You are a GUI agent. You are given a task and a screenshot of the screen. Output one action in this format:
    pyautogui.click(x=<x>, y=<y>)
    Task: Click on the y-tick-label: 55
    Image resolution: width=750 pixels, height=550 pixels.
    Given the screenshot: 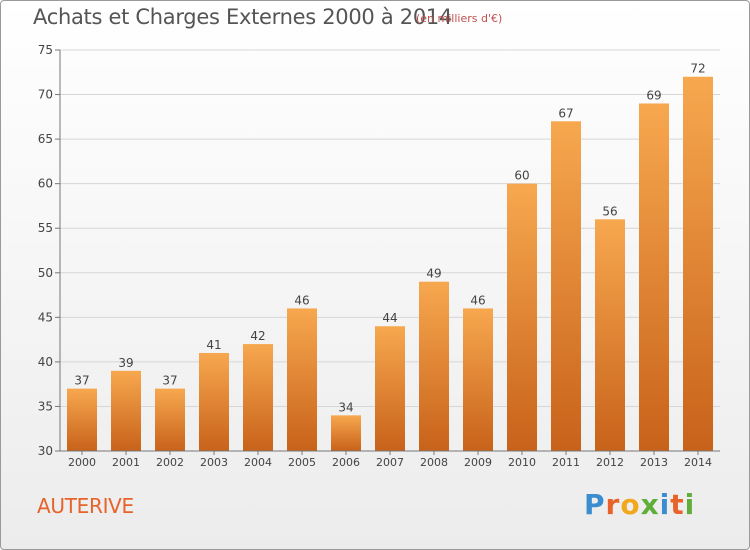 What is the action you would take?
    pyautogui.click(x=45, y=228)
    